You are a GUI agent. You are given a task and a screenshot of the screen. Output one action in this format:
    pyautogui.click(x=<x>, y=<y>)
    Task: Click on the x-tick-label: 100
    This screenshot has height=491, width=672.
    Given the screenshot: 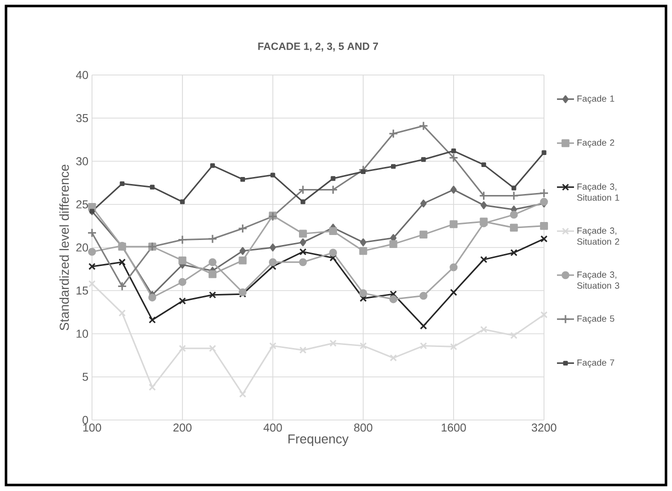 What is the action you would take?
    pyautogui.click(x=92, y=428)
    